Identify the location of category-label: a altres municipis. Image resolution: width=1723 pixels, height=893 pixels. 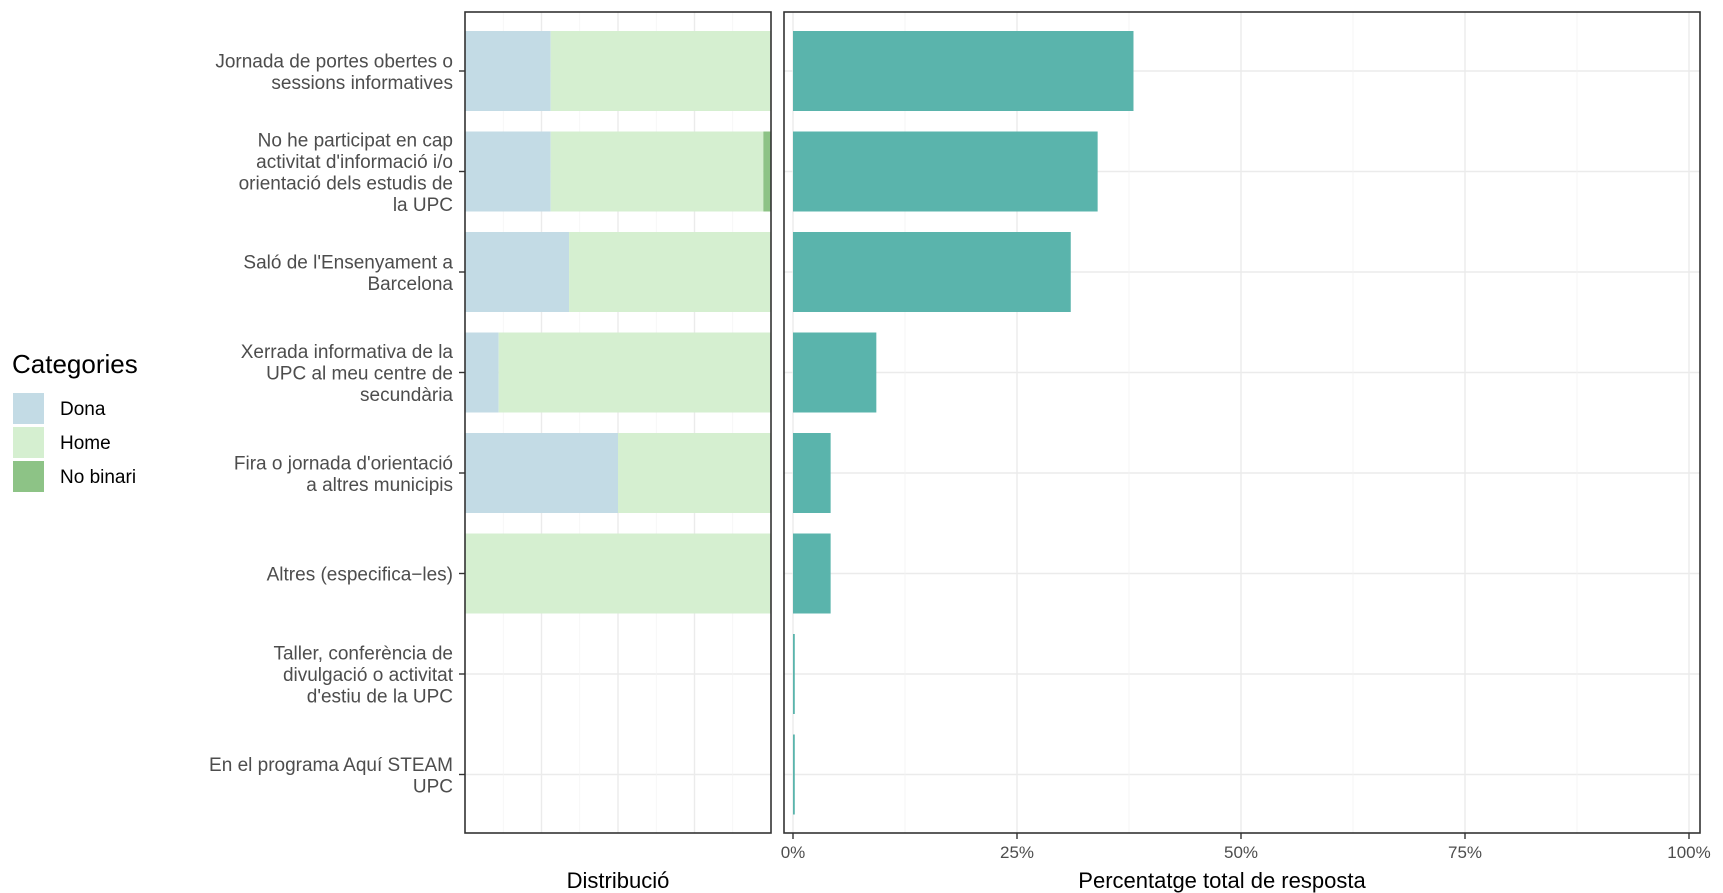
(379, 485).